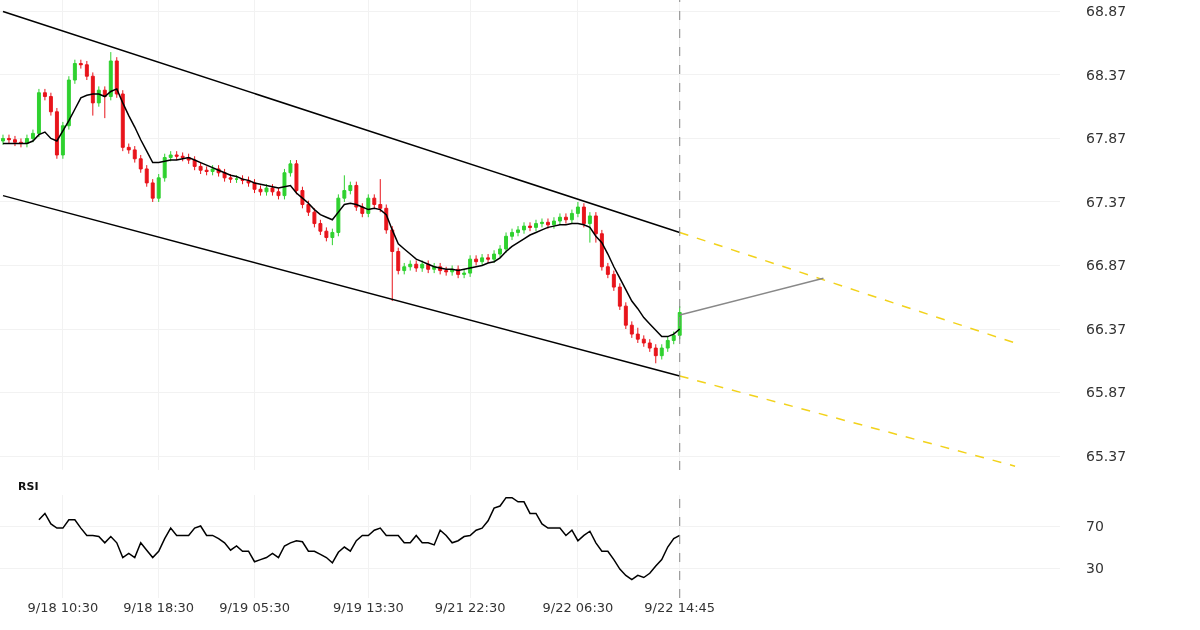  Describe the element at coordinates (1095, 567) in the screenshot. I see `y-tick-label: 30` at that location.